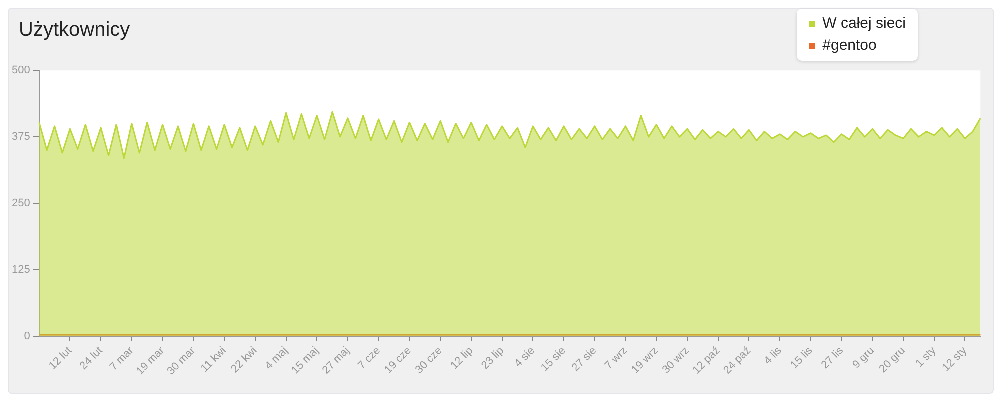 This screenshot has width=1000, height=400. I want to click on x-tick-label: 19 cze, so click(398, 360).